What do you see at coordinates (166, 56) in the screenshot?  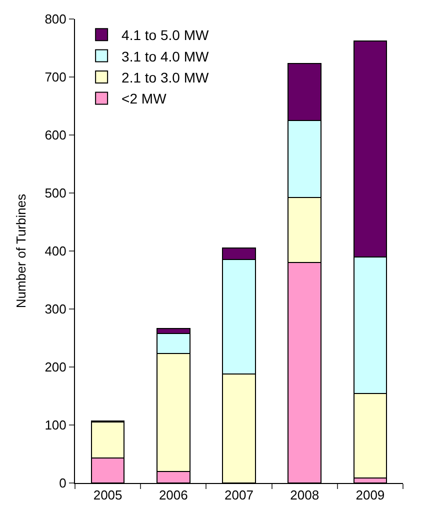 I see `legend-label: 3.1 to 4.0 MW` at bounding box center [166, 56].